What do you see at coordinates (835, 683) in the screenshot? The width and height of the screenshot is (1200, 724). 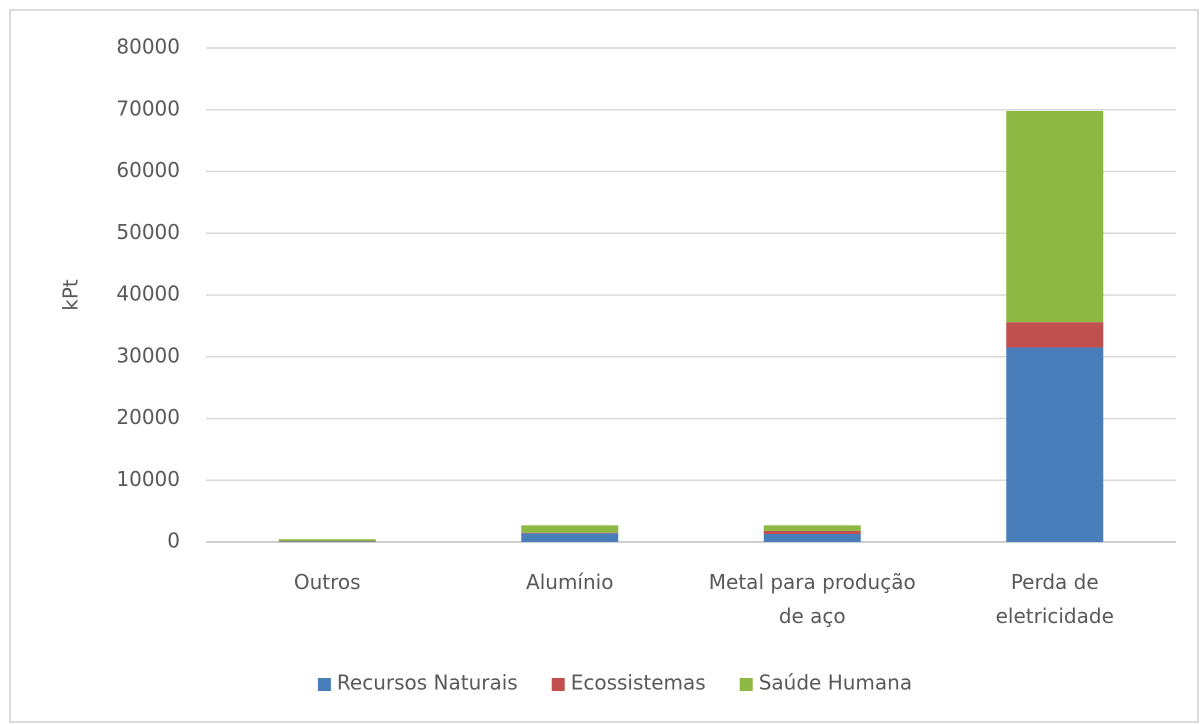 I see `legend-label: Saúde Humana` at bounding box center [835, 683].